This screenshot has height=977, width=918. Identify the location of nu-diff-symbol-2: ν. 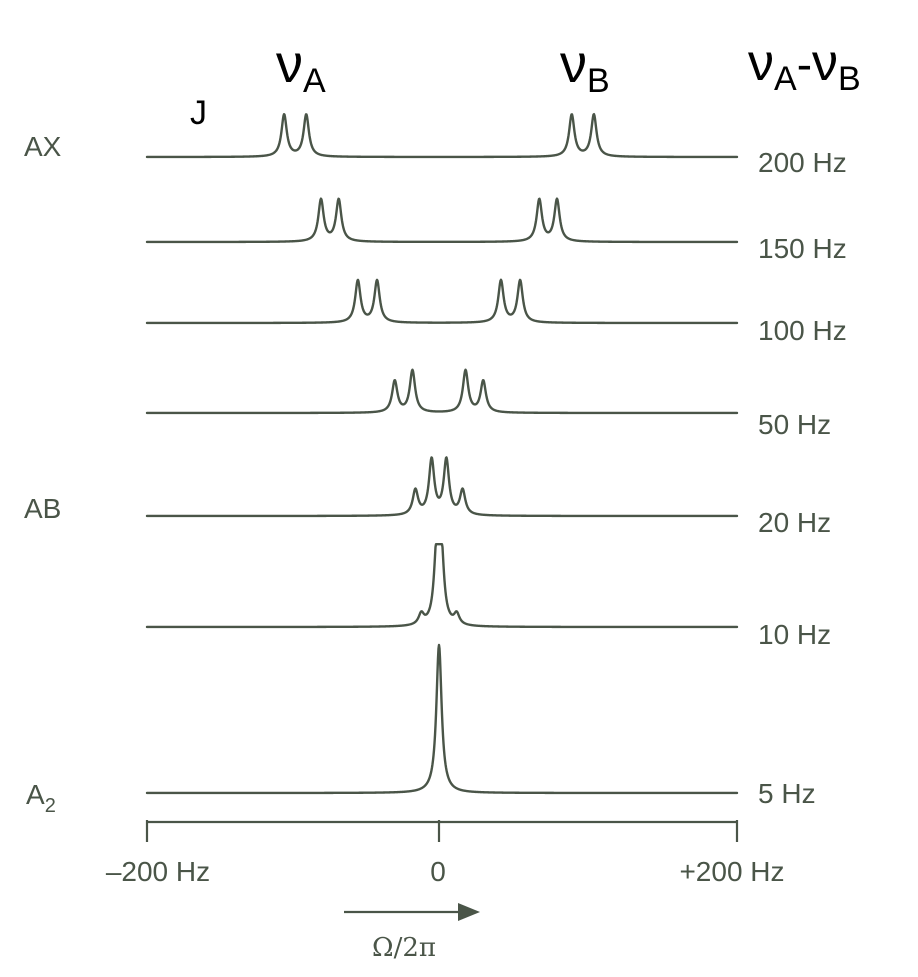
(825, 63).